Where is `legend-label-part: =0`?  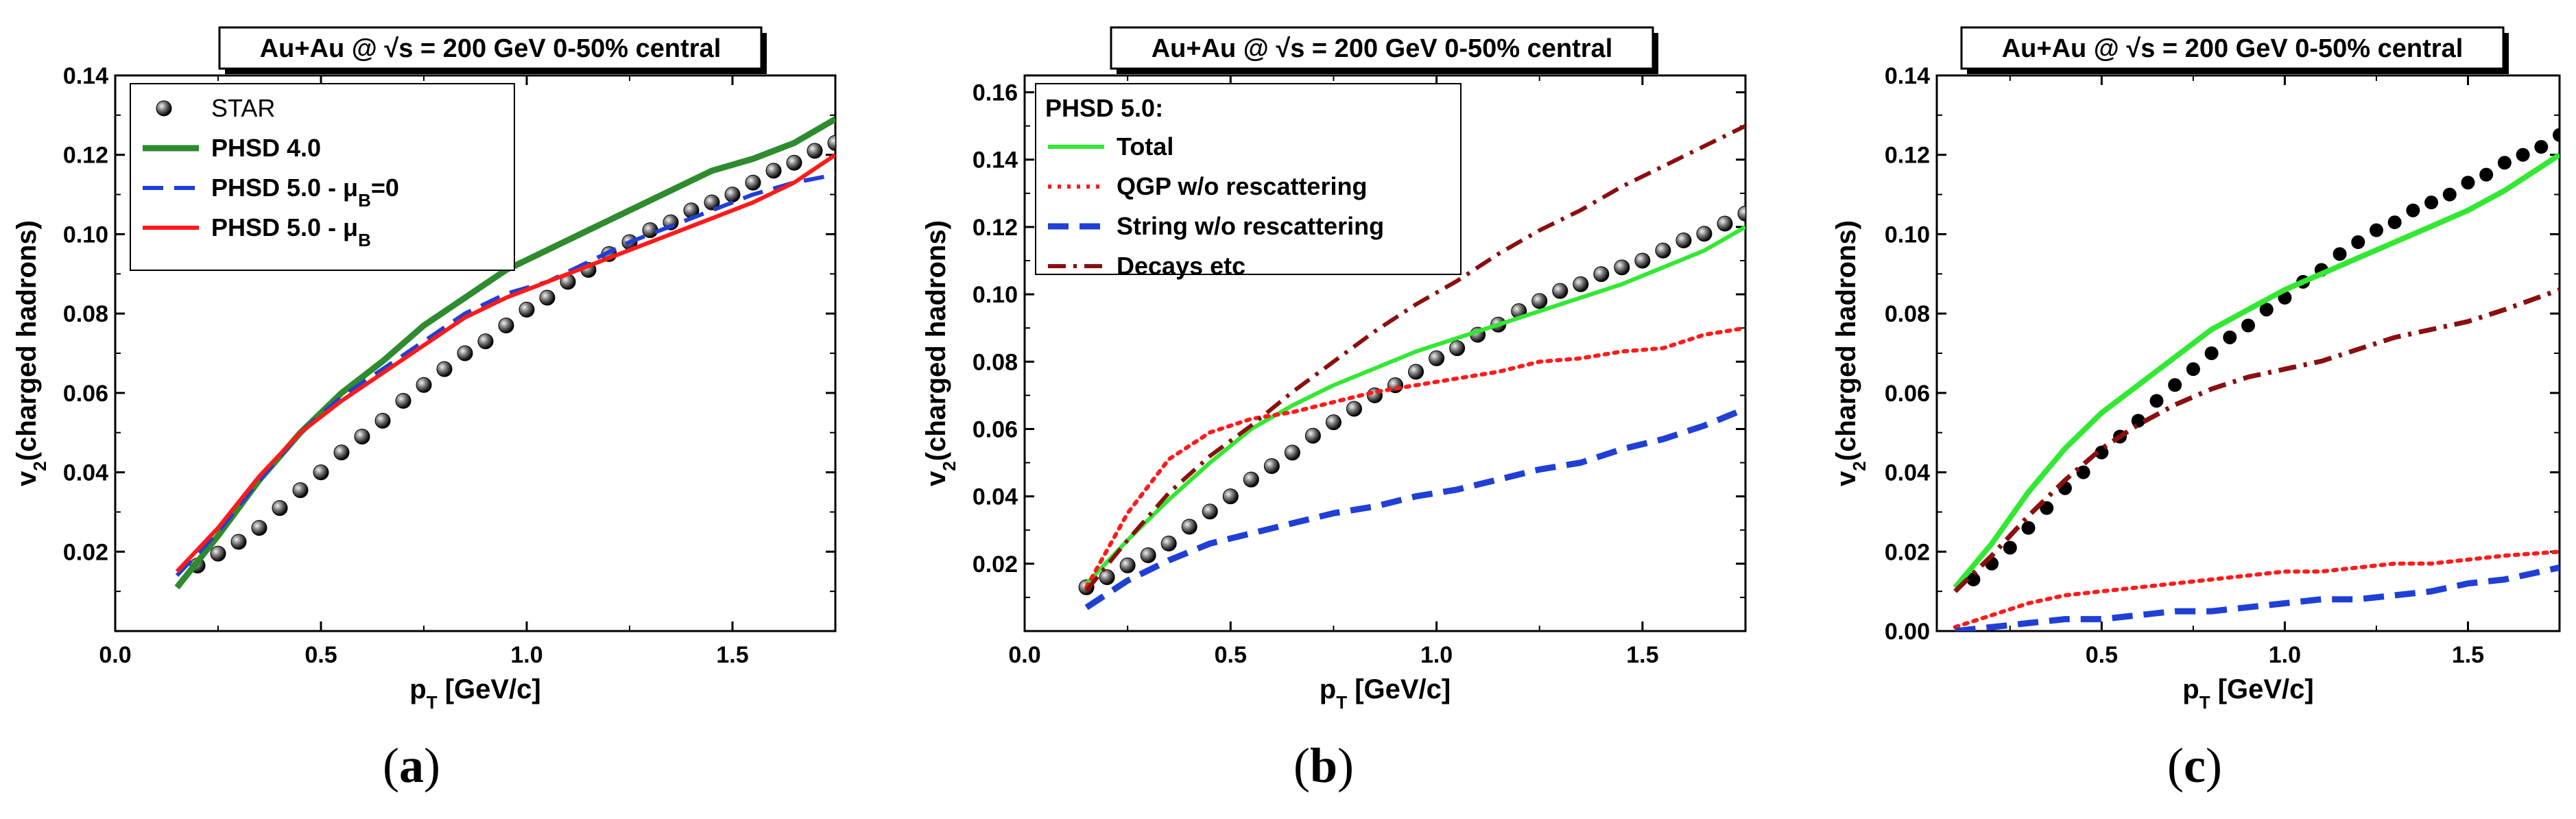
legend-label-part: =0 is located at coordinates (385, 188).